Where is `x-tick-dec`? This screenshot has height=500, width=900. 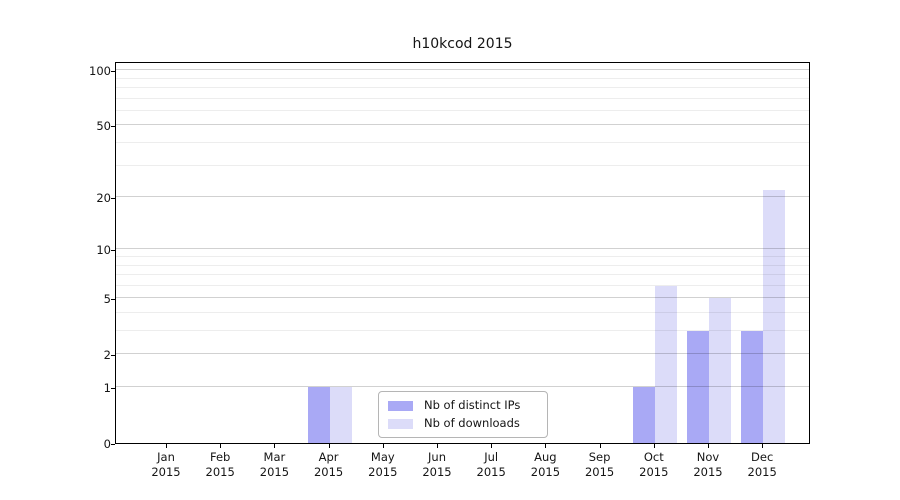 x-tick-dec is located at coordinates (763, 446).